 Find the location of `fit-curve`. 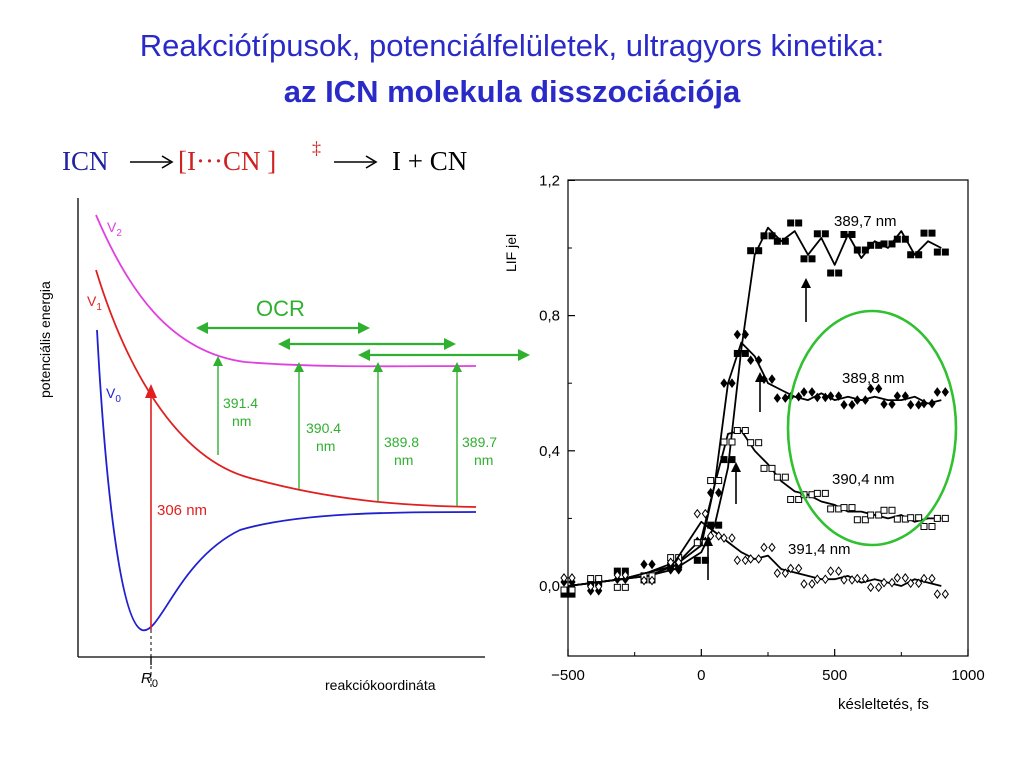

fit-curve is located at coordinates (754, 508).